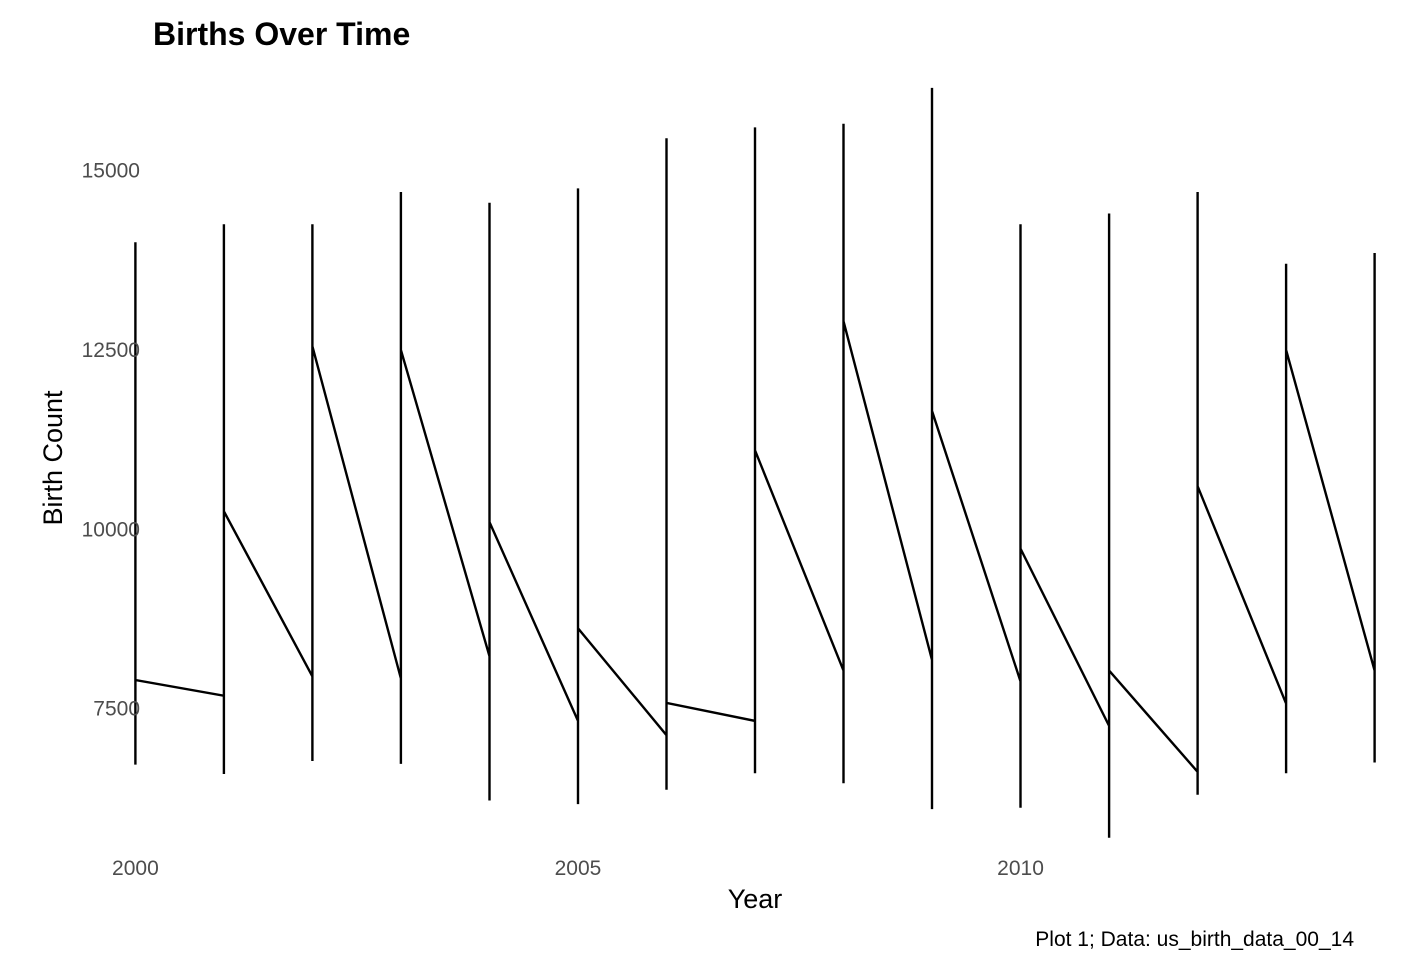  Describe the element at coordinates (281, 34) in the screenshot. I see `chart-title: Births Over Time` at that location.